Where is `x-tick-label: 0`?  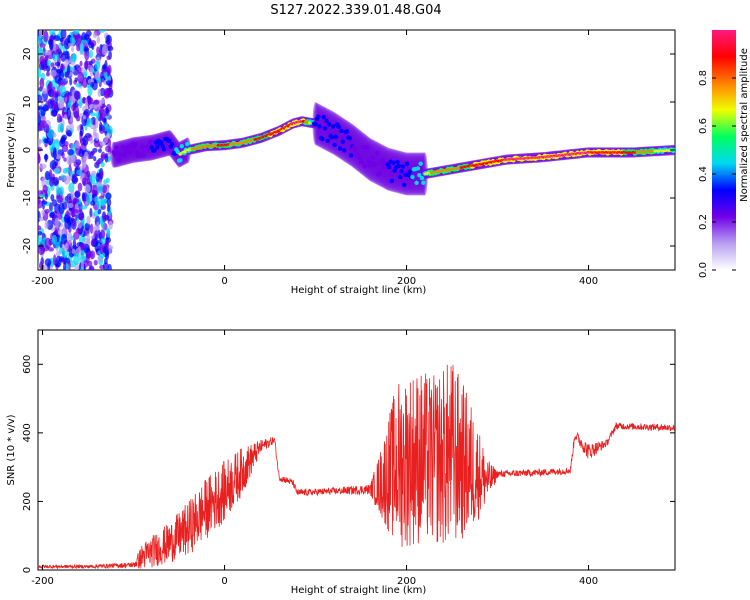 x-tick-label: 0 is located at coordinates (224, 581).